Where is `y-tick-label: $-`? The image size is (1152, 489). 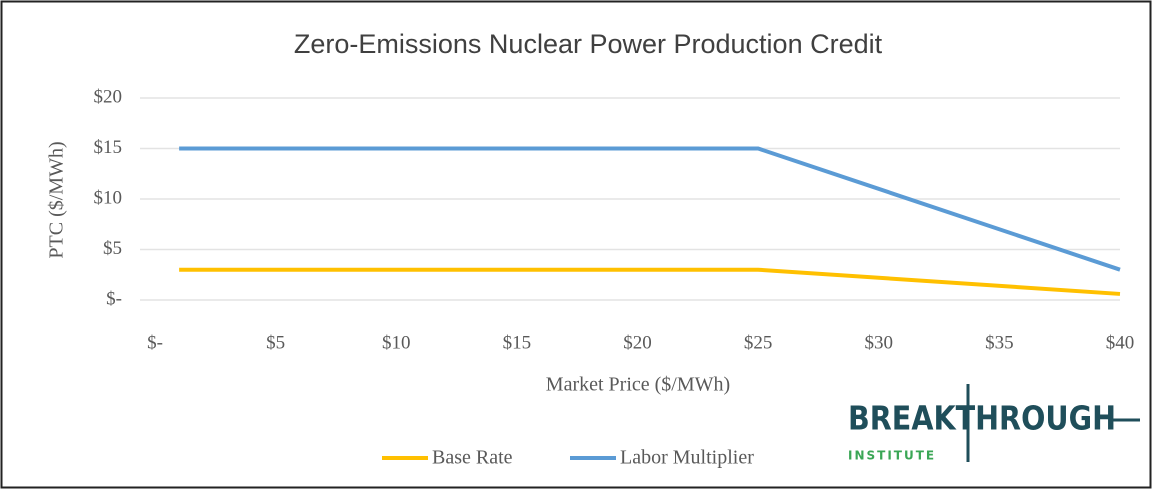
y-tick-label: $- is located at coordinates (114, 298).